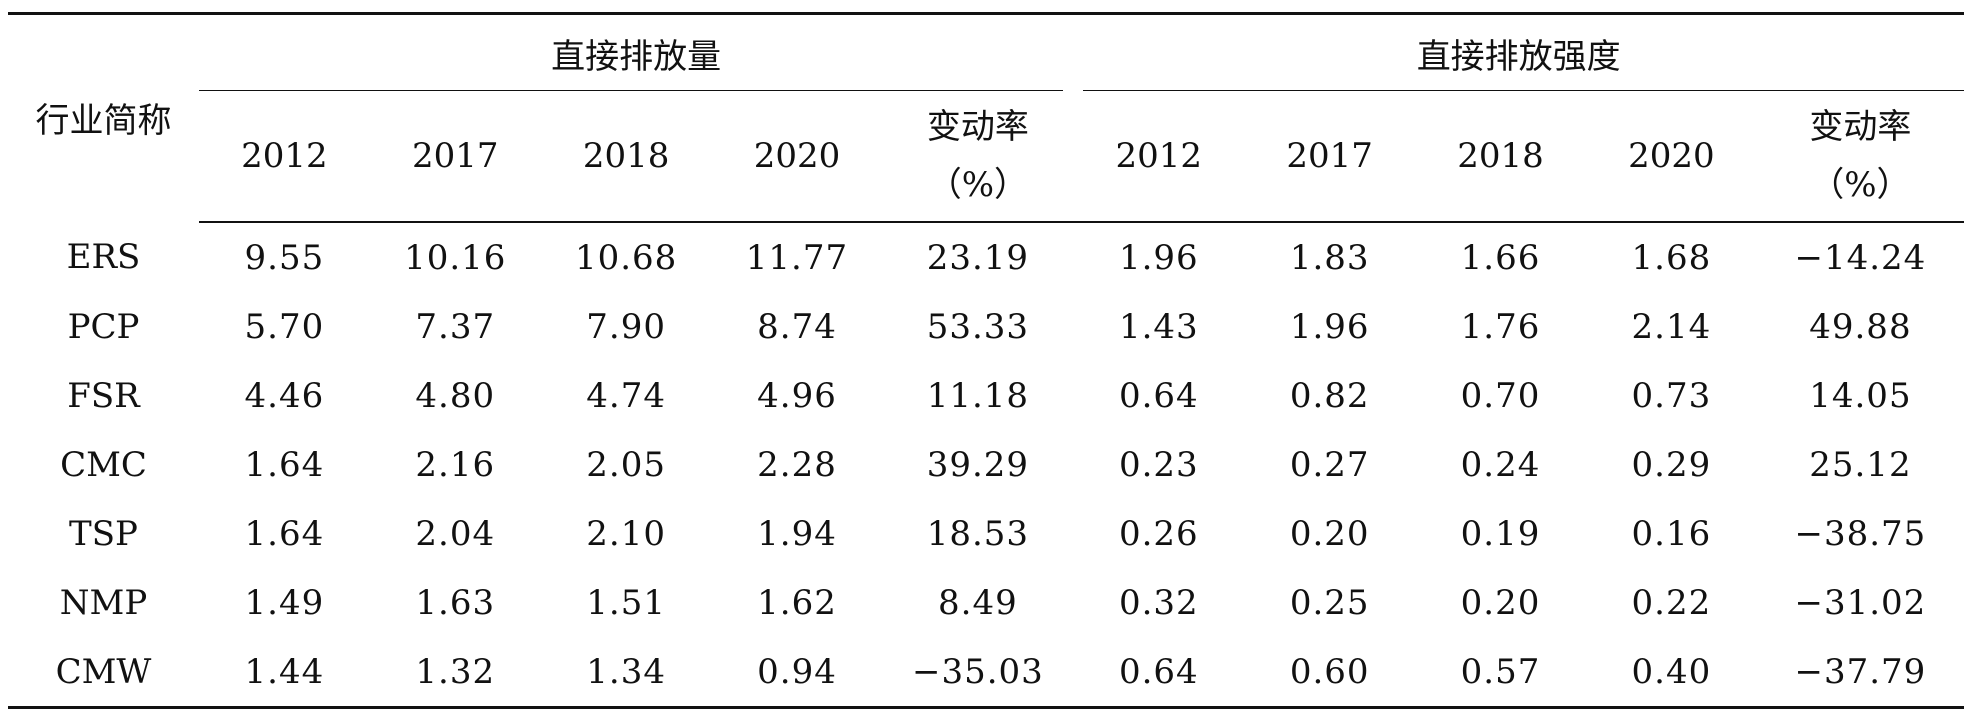  Describe the element at coordinates (1671, 464) in the screenshot. I see `table-cell: 0.29` at that location.